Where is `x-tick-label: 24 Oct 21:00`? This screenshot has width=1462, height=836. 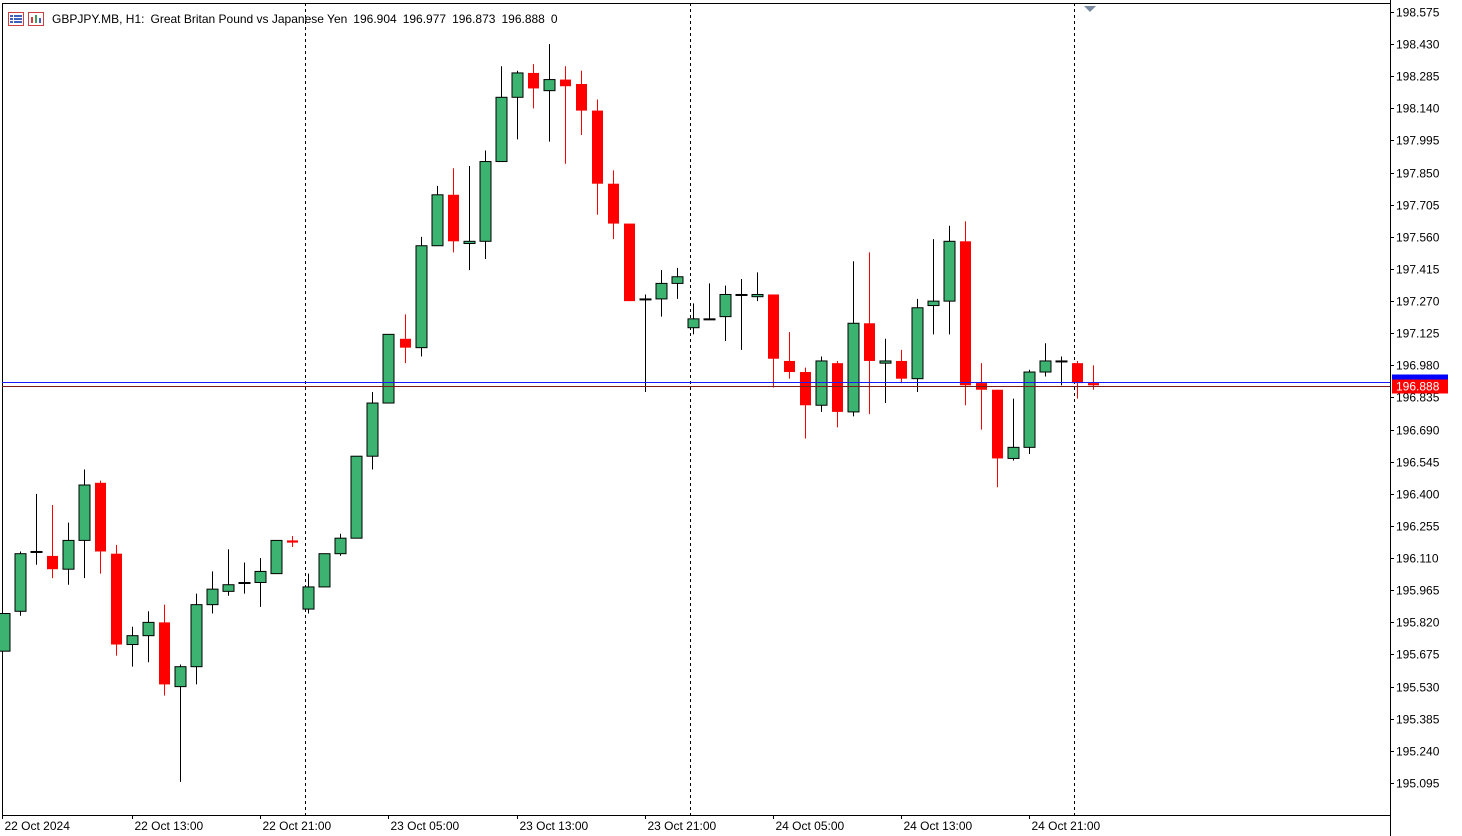 x-tick-label: 24 Oct 21:00 is located at coordinates (1066, 826).